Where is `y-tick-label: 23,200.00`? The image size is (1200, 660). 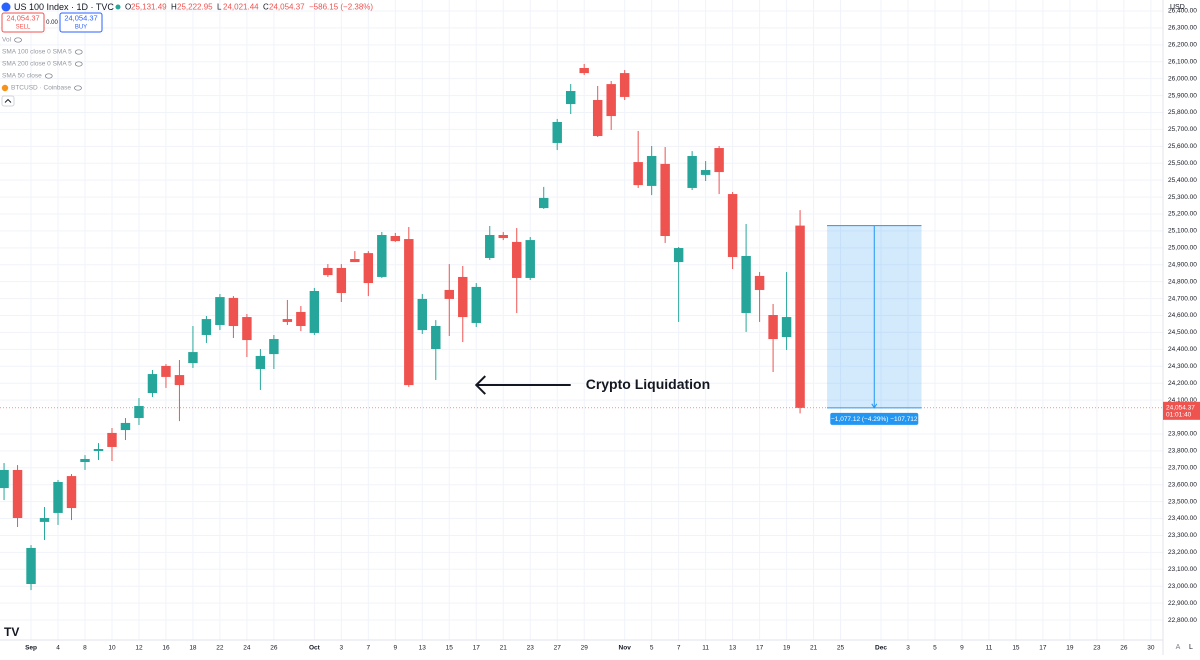
y-tick-label: 23,200.00 is located at coordinates (1182, 552).